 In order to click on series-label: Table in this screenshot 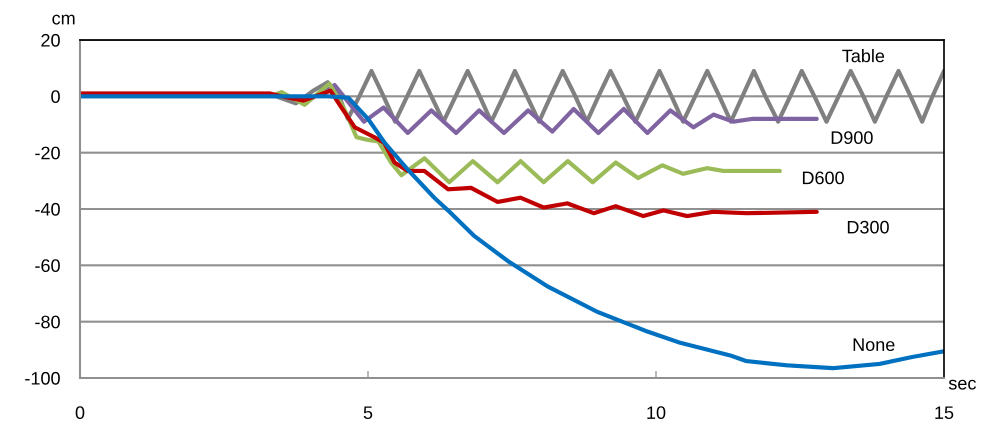, I will do `click(863, 55)`.